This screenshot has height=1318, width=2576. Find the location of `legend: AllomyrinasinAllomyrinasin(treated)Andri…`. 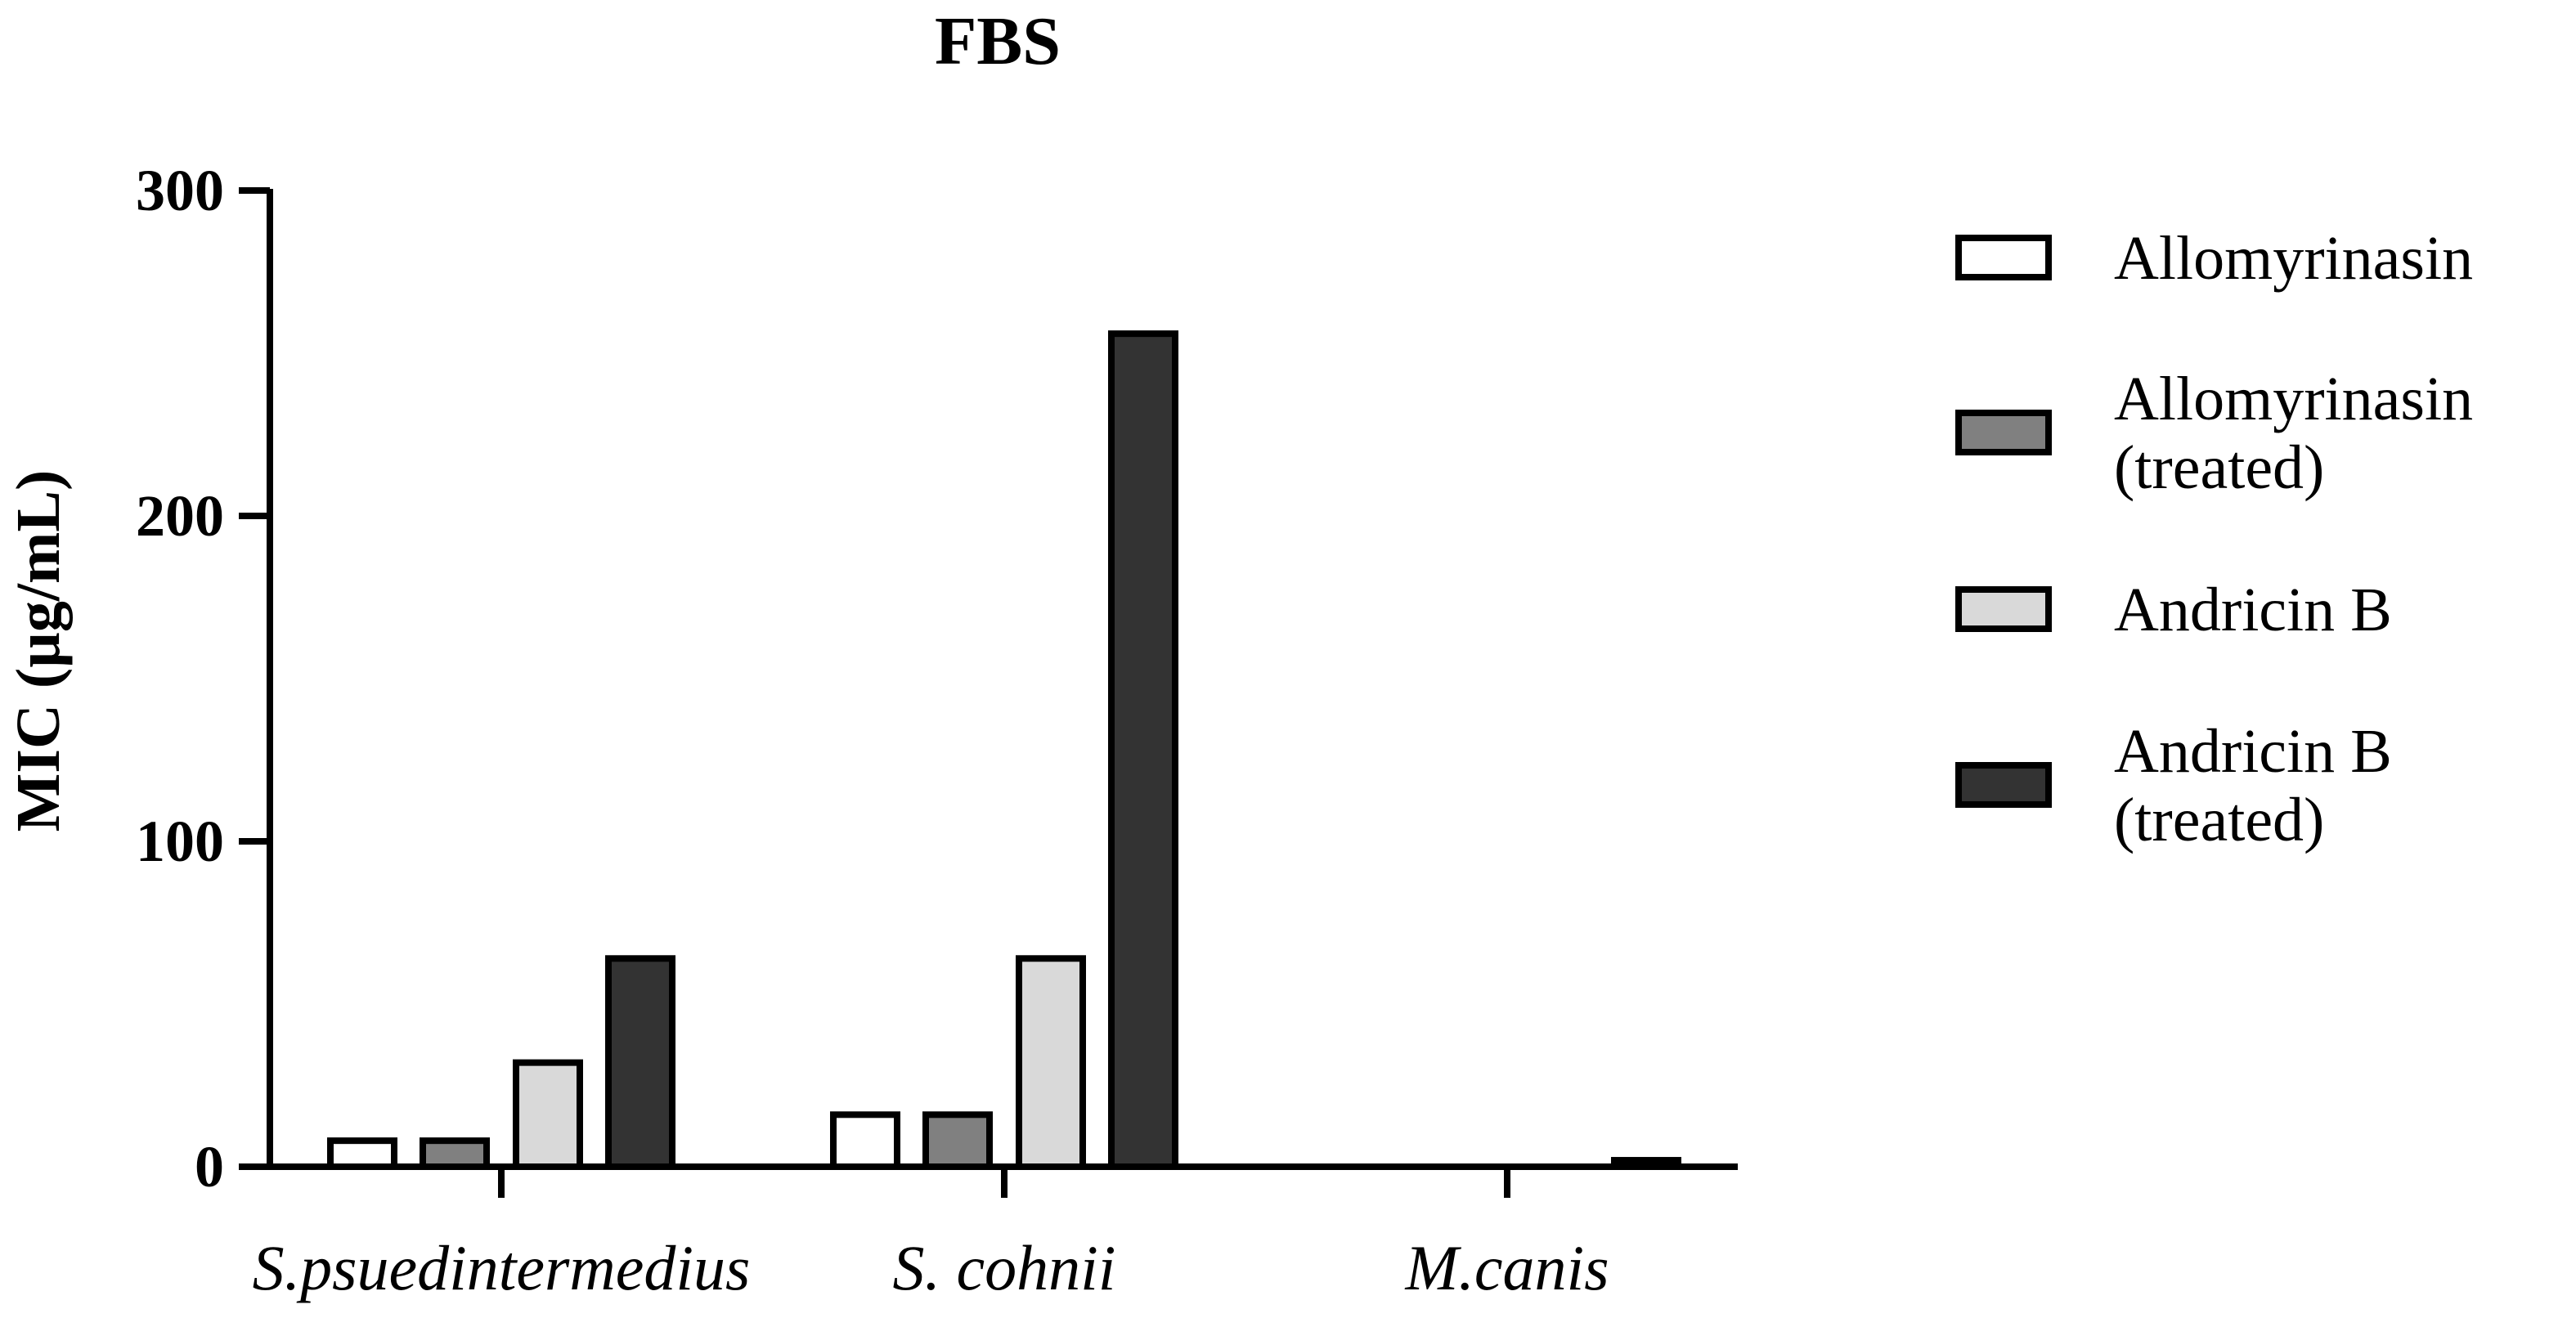

legend: AllomyrinasinAllomyrinasin(treated)Andri… is located at coordinates (2214, 539).